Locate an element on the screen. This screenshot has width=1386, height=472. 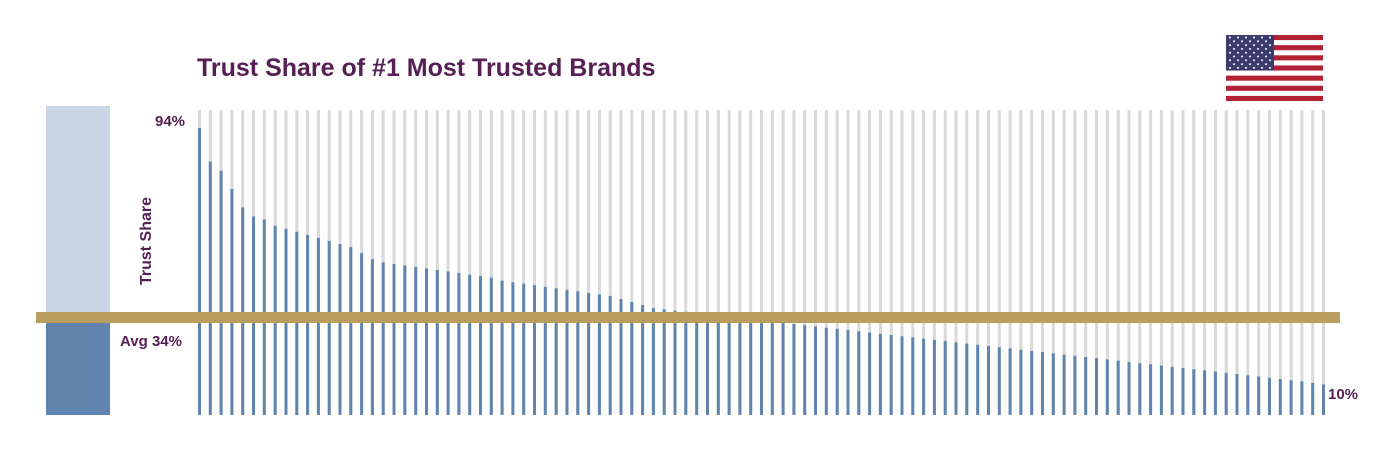
max-value-label: 94% is located at coordinates (170, 121).